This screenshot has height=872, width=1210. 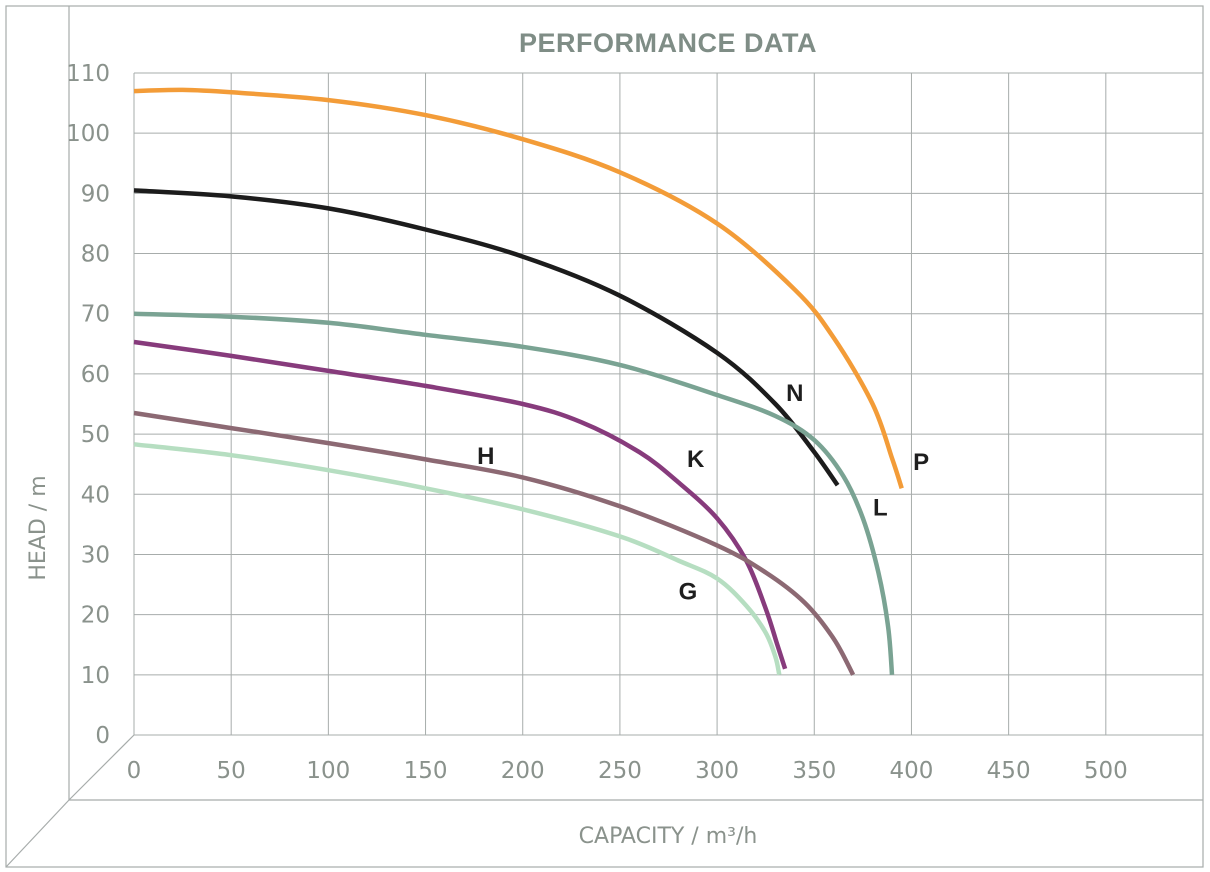 What do you see at coordinates (95, 616) in the screenshot?
I see `y-tick-label: 20` at bounding box center [95, 616].